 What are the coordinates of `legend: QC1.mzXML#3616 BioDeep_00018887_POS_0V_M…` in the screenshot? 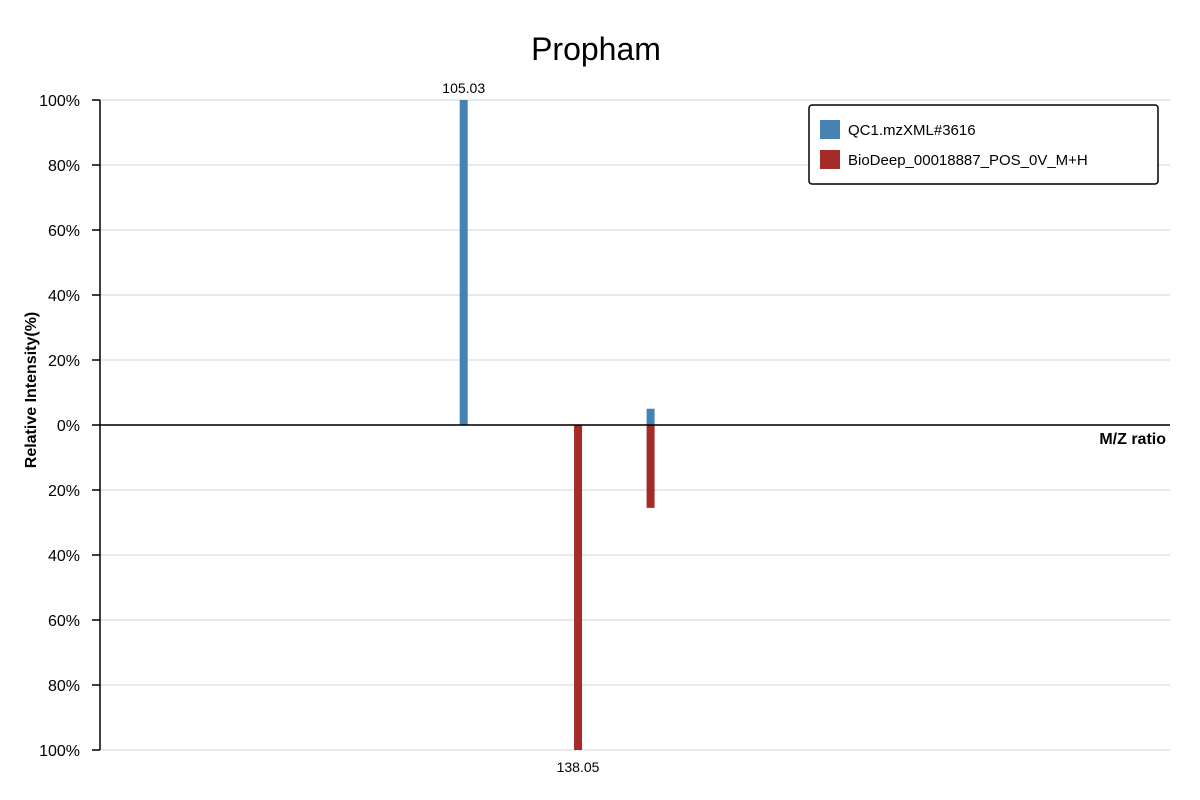 It's located at (983, 144).